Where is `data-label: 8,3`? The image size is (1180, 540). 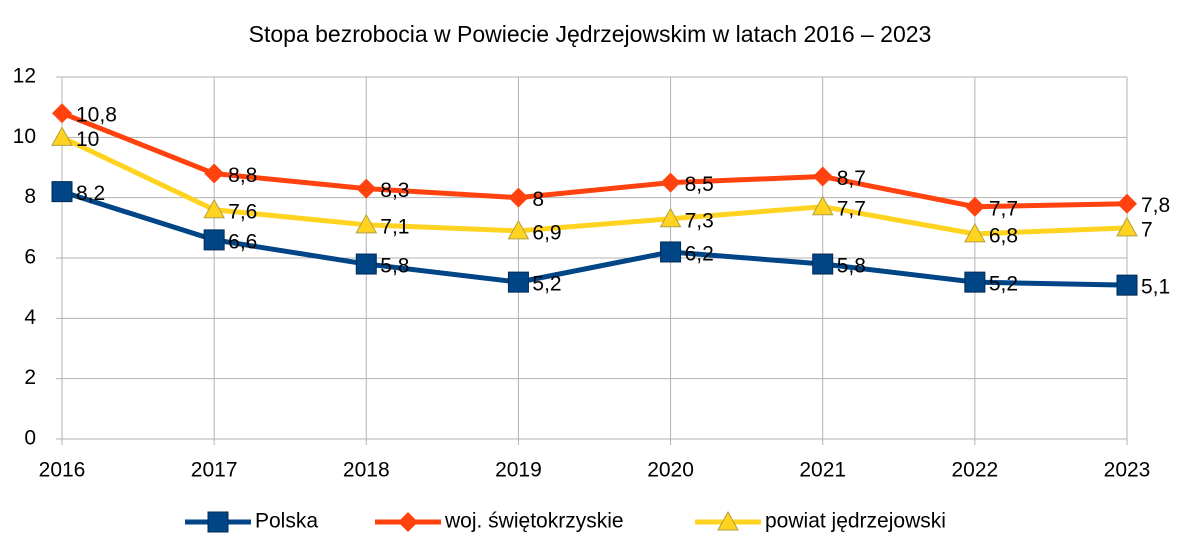
data-label: 8,3 is located at coordinates (394, 190).